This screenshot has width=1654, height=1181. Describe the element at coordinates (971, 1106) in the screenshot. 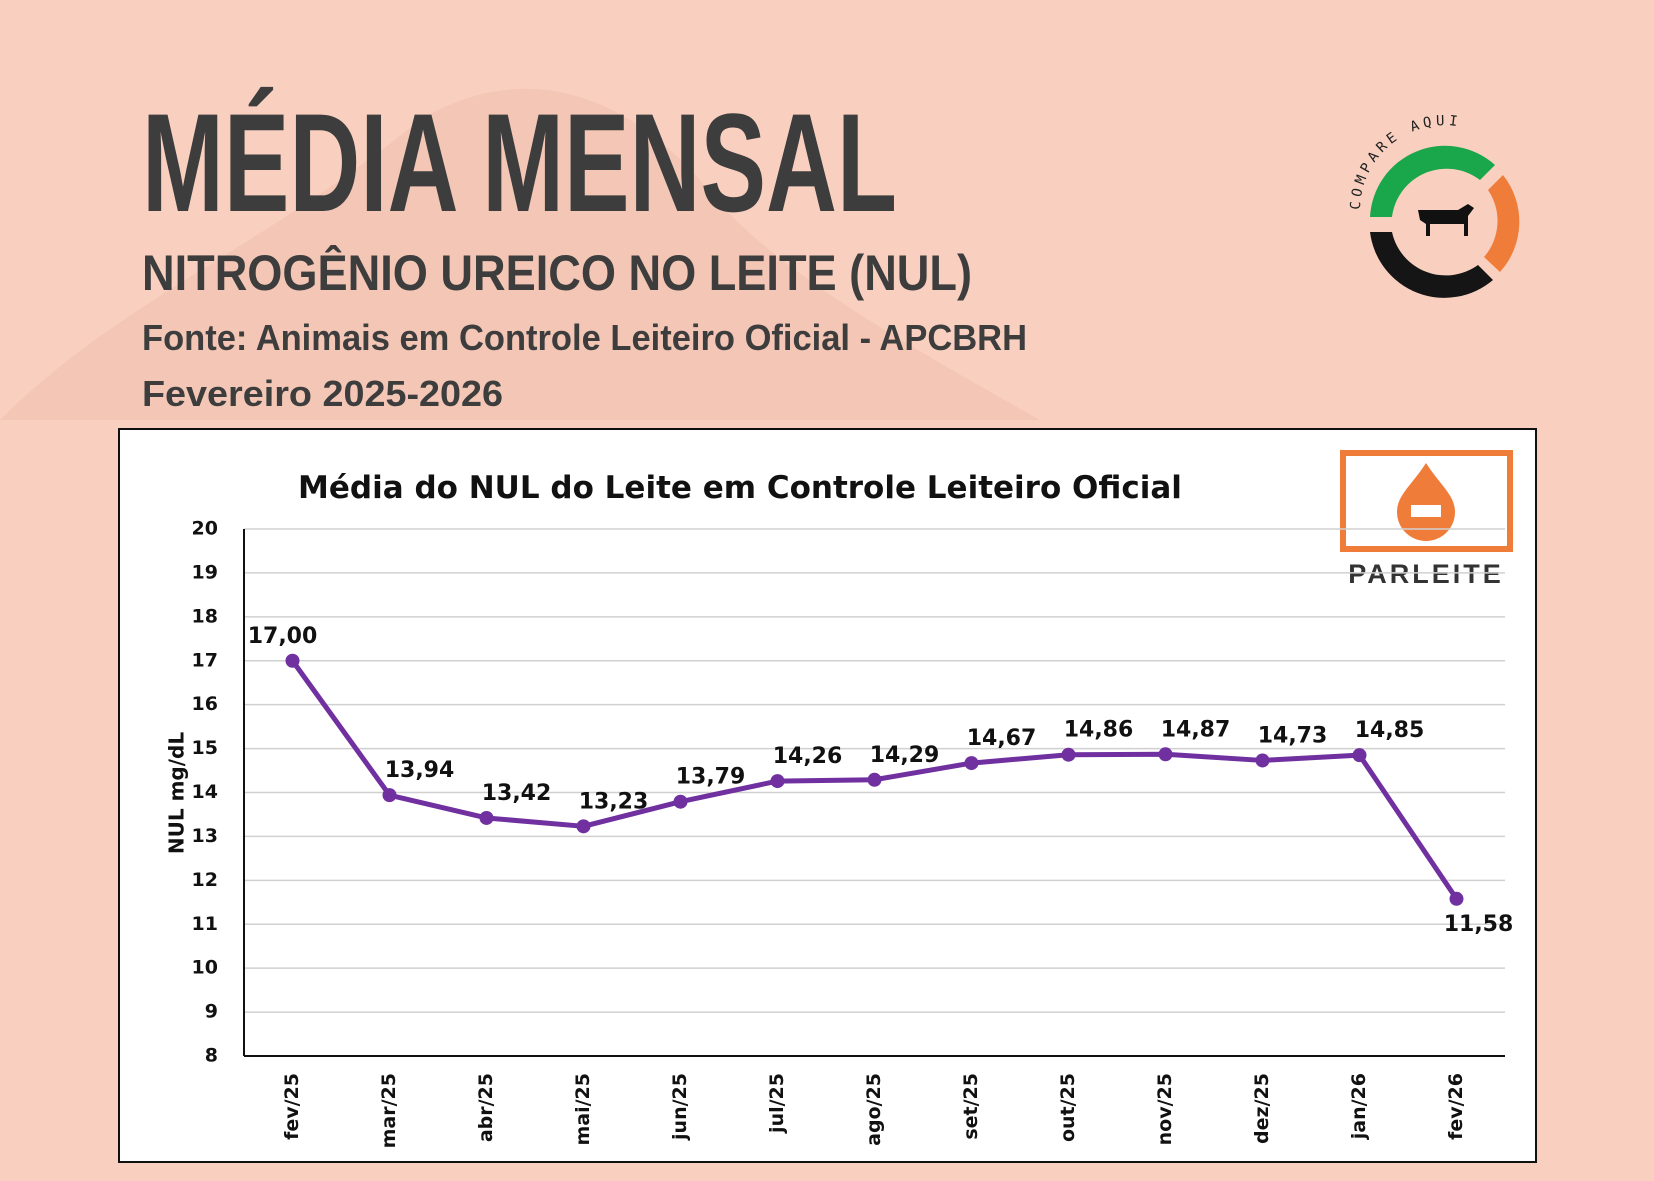

I see `x-tick-label: set/25` at that location.